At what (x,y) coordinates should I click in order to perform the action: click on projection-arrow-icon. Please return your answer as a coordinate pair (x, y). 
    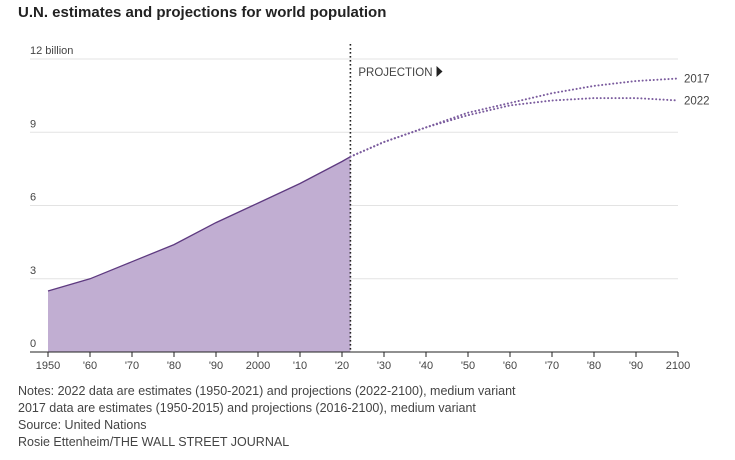
    Looking at the image, I should click on (439, 71).